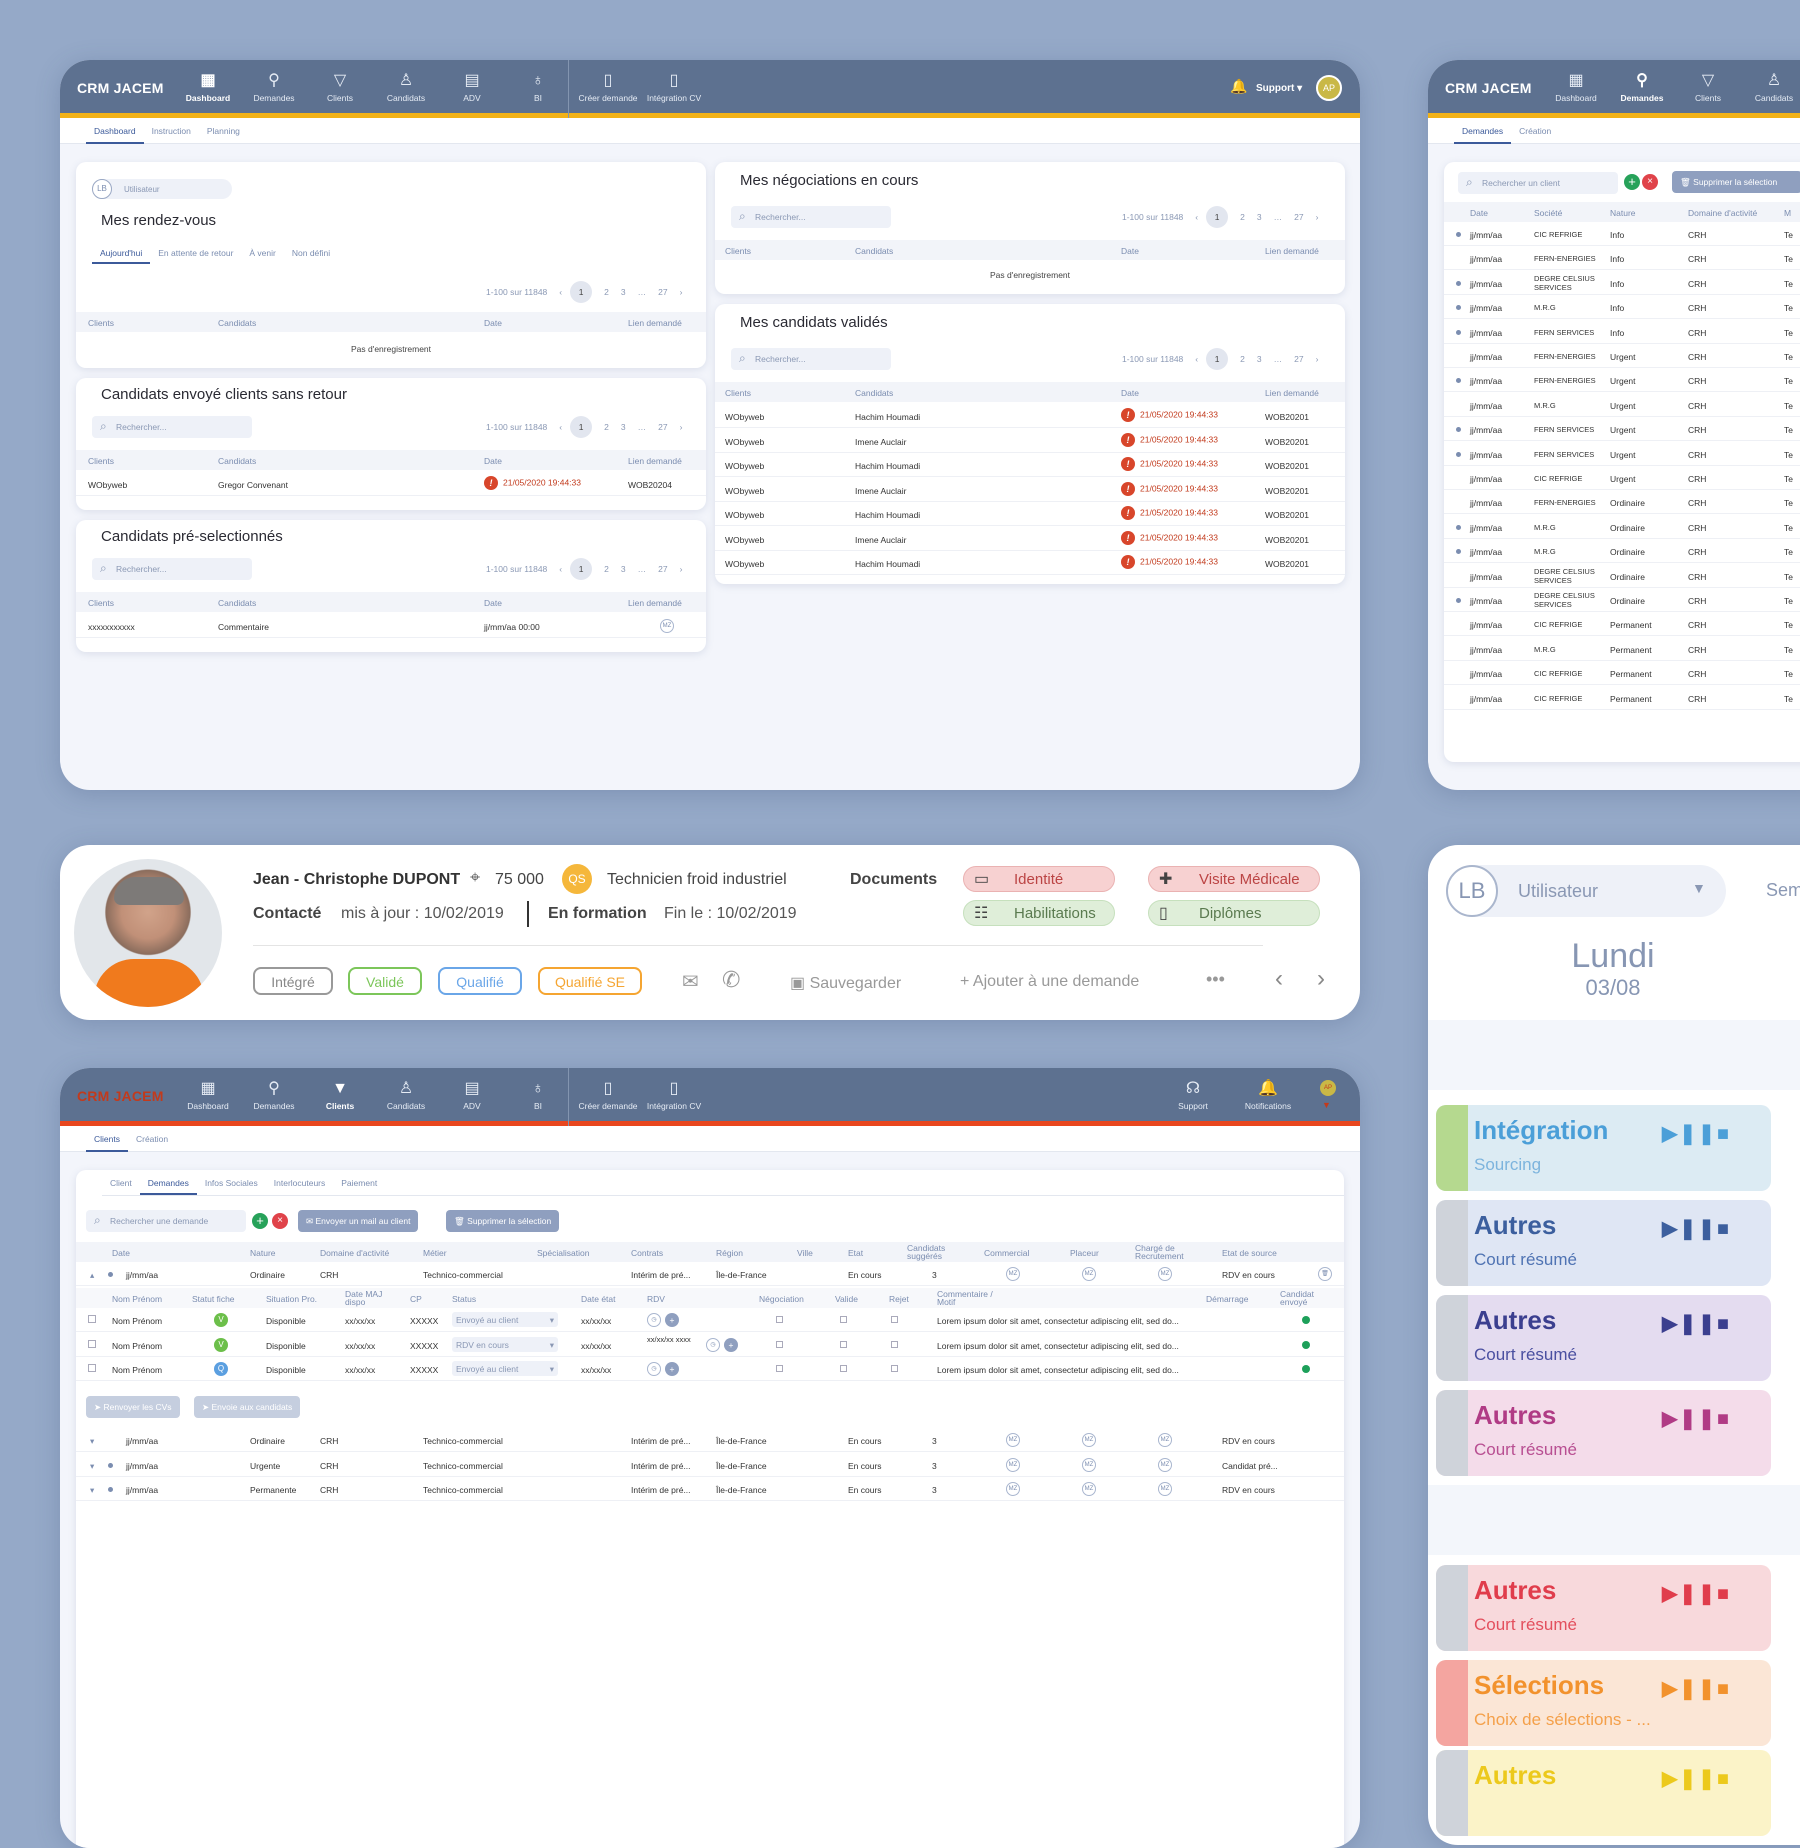  Describe the element at coordinates (1632, 182) in the screenshot. I see `add-icon: +` at that location.